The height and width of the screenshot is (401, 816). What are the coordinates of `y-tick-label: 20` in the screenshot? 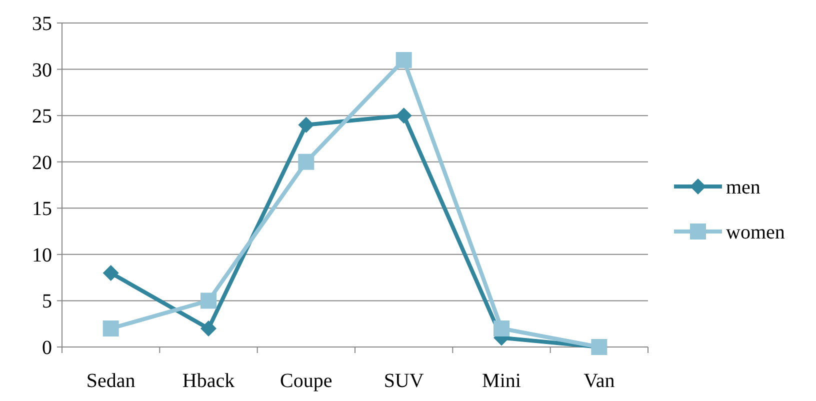 It's located at (42, 163).